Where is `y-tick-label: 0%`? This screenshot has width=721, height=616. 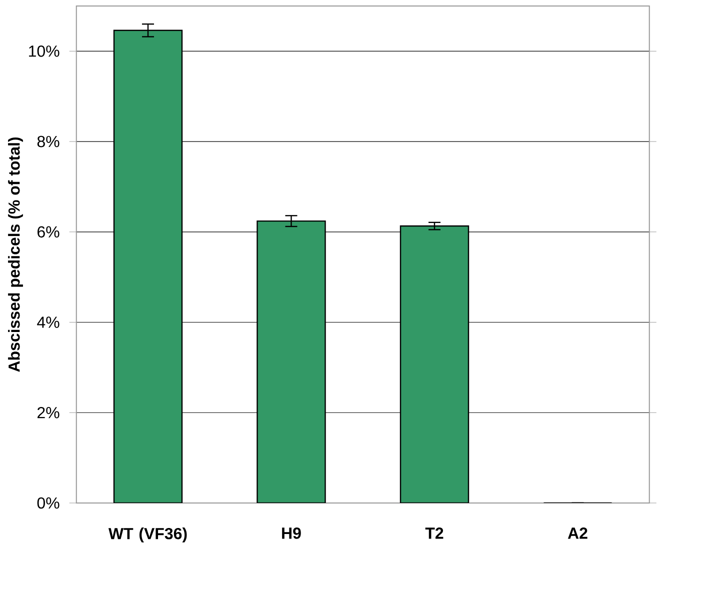 y-tick-label: 0% is located at coordinates (48, 503).